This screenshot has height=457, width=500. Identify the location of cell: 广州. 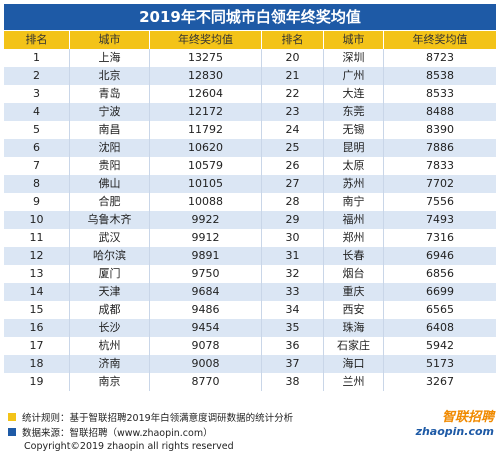
(354, 76).